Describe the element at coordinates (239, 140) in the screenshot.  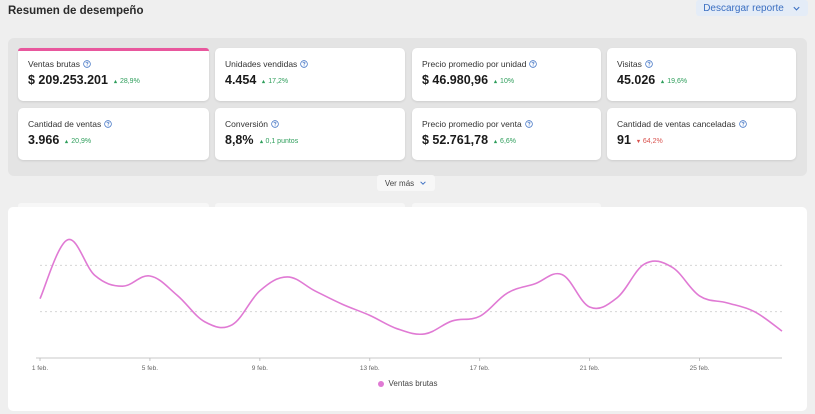
I see `metric-value: 8,8%` at that location.